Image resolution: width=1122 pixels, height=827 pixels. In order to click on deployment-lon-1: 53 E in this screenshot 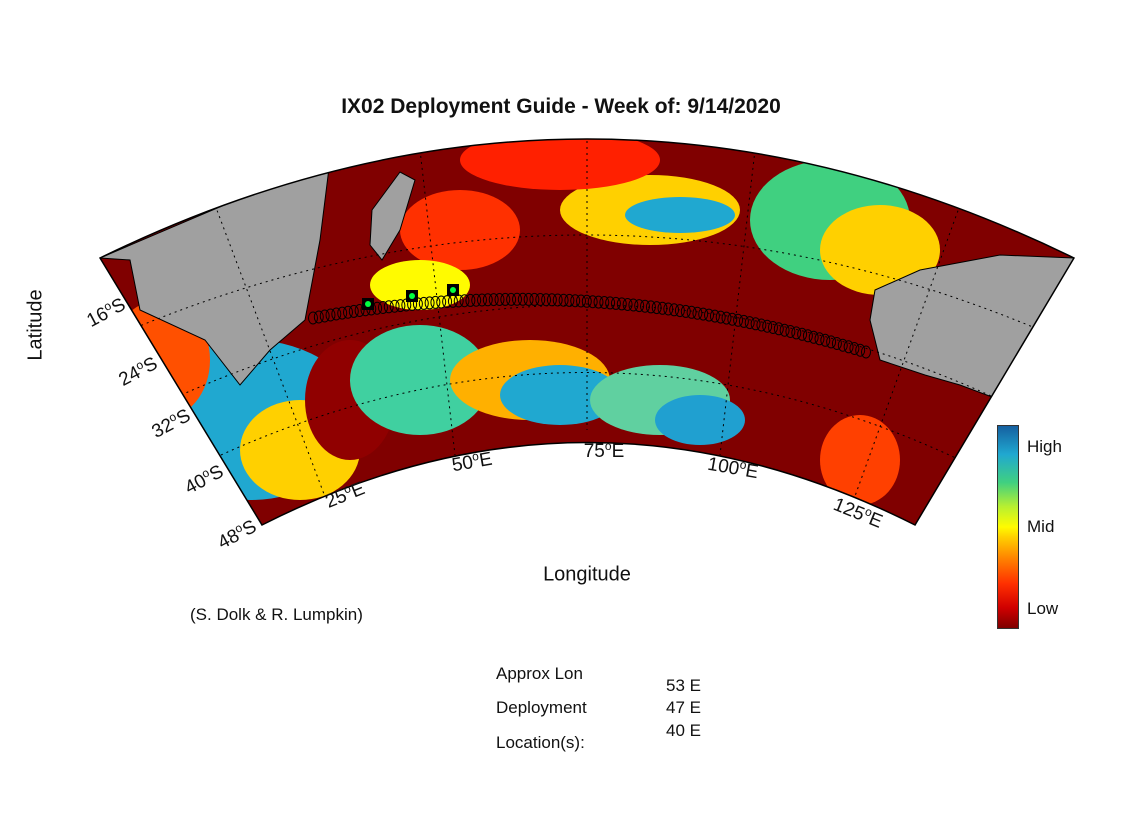, I will do `click(683, 685)`.